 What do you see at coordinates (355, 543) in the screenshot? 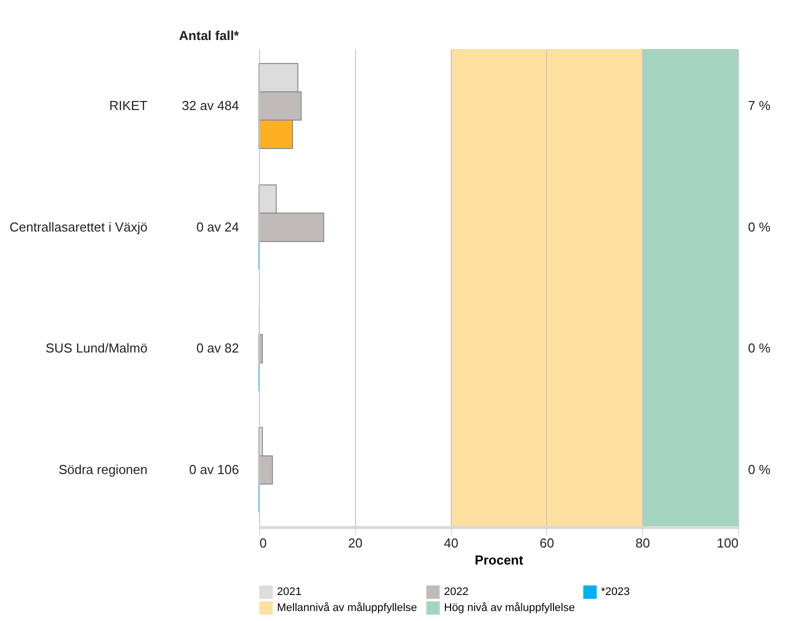
I see `x-tick-label: 20` at bounding box center [355, 543].